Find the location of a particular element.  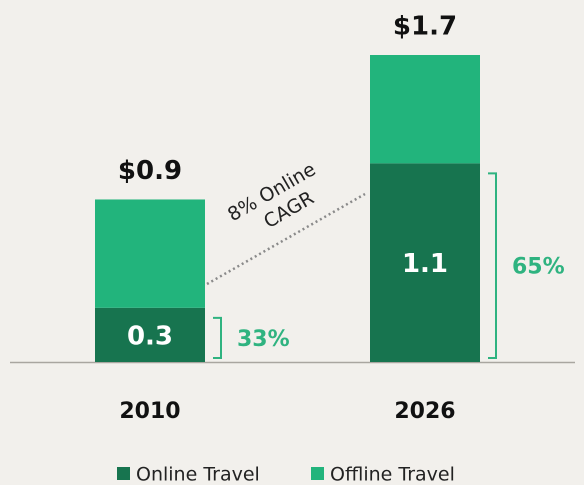

legend-label: Online Travel is located at coordinates (198, 474).